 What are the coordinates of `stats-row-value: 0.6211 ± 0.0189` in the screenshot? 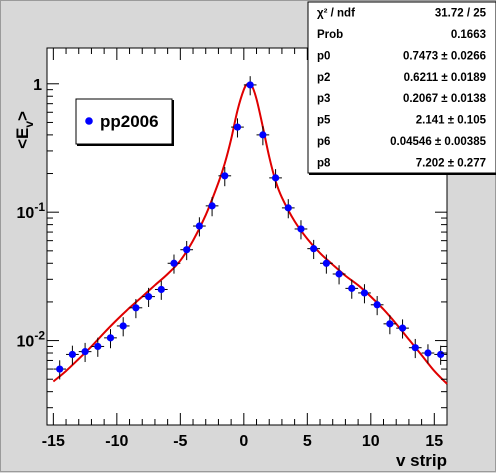 It's located at (445, 78).